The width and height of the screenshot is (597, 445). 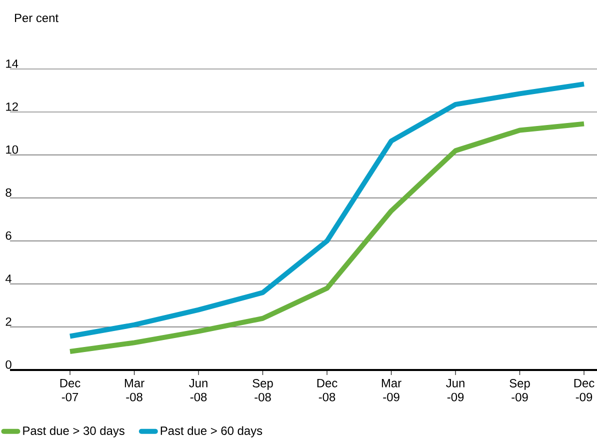 I want to click on y-tick-label: 0, so click(x=9, y=364).